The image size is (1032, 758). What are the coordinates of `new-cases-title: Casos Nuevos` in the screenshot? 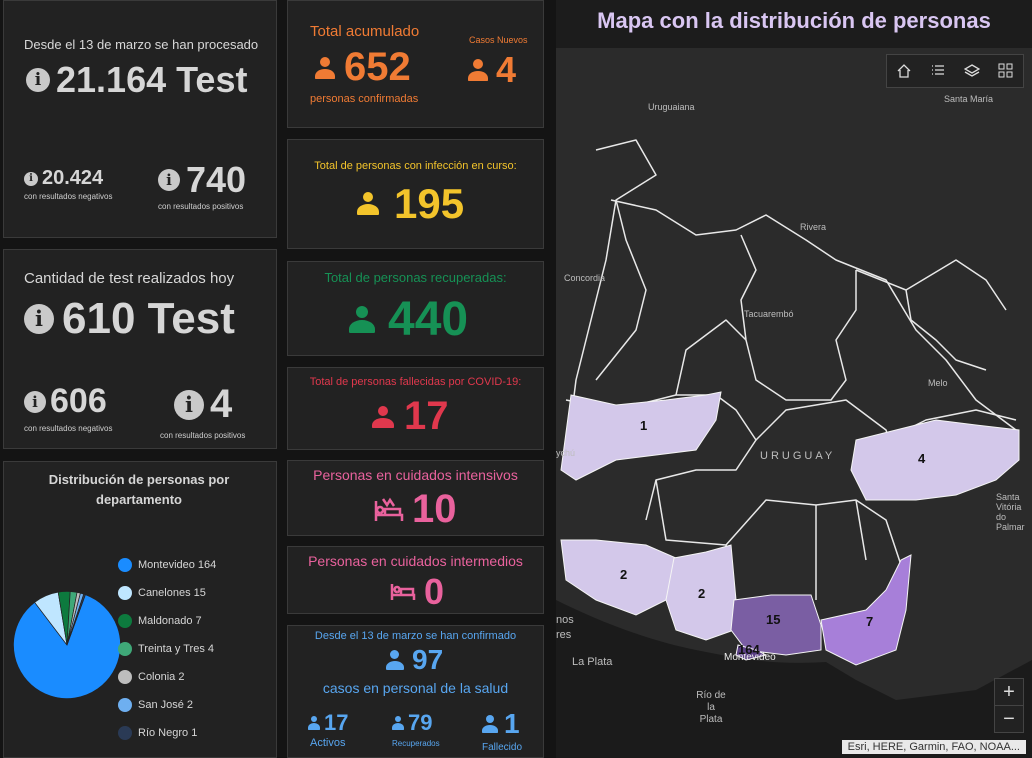 It's located at (498, 40).